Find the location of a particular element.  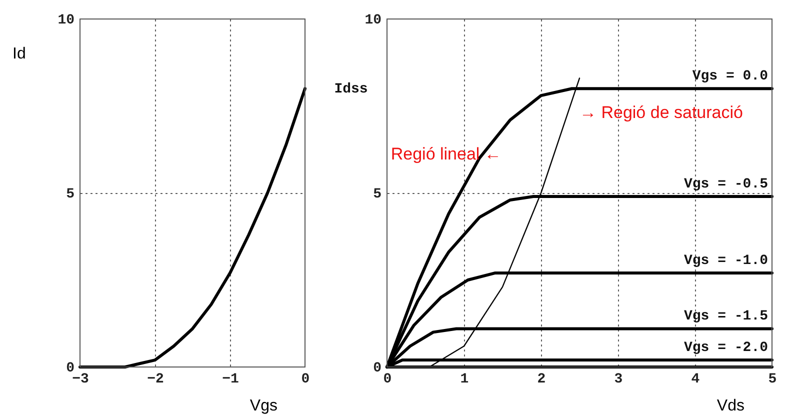

series-label: Vgs = -1.0 is located at coordinates (726, 261).